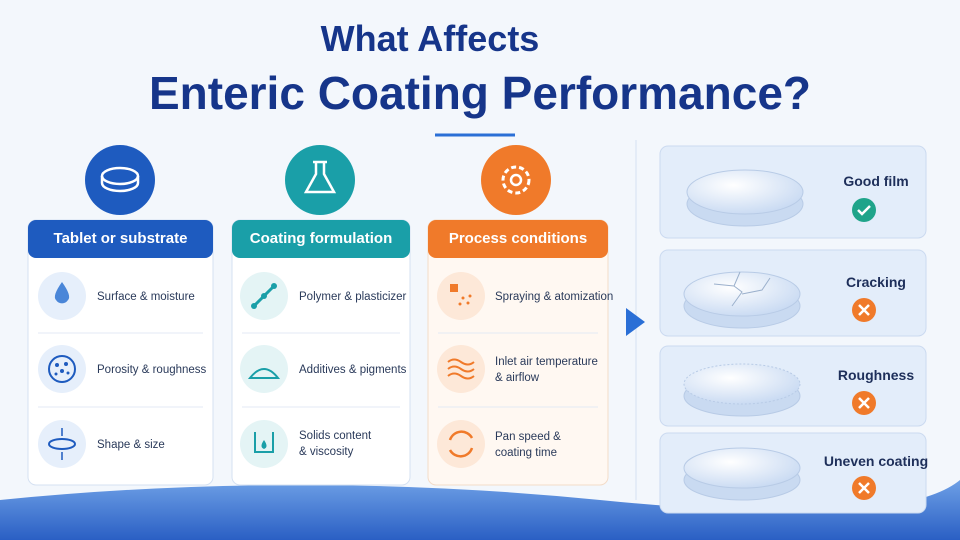 This screenshot has height=540, width=960. I want to click on arrow, so click(635, 322).